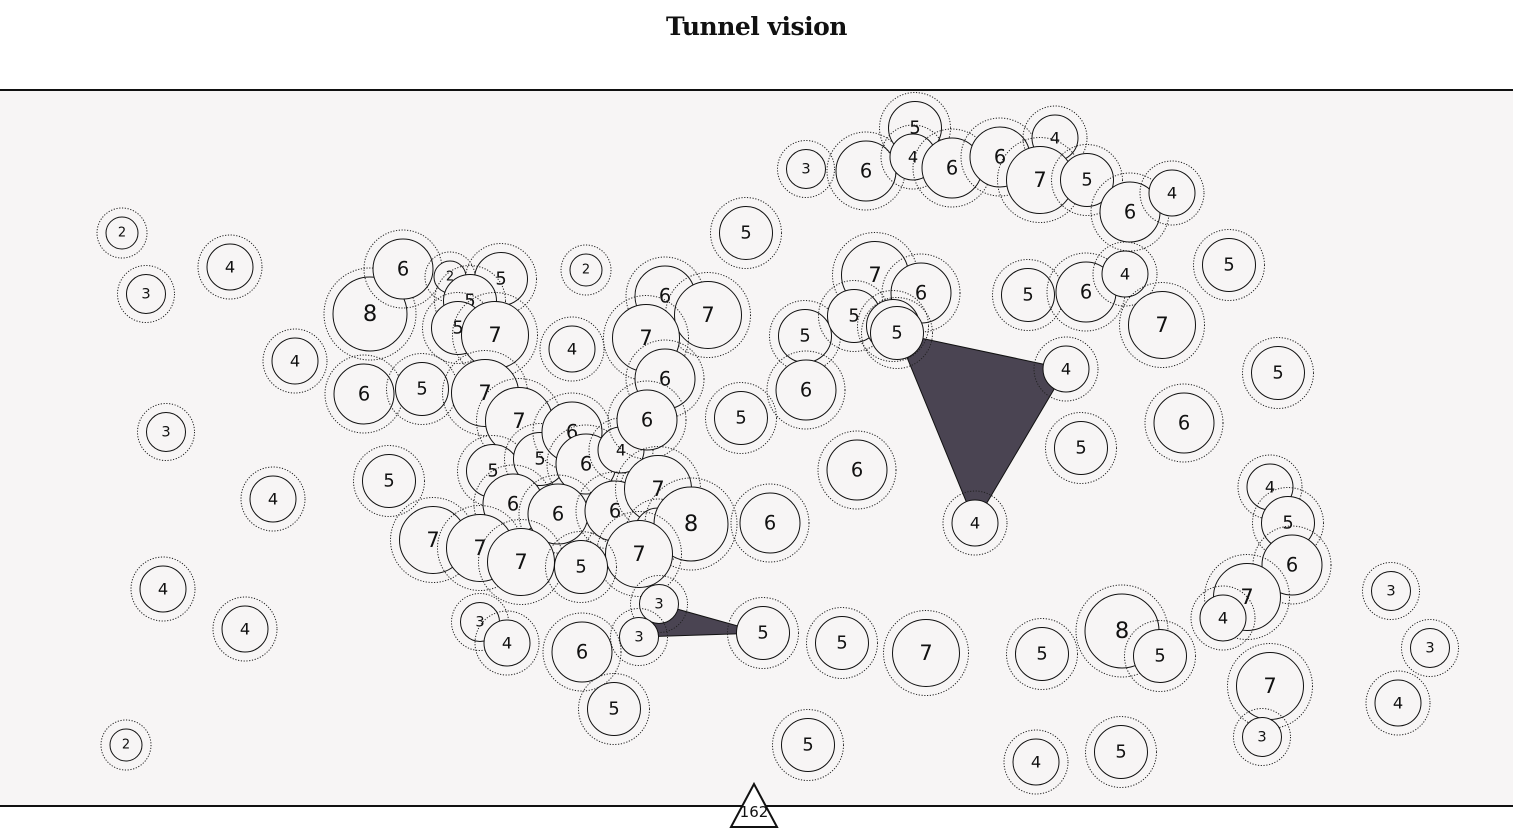 The image size is (1513, 835). I want to click on score-value: 162, so click(754, 812).